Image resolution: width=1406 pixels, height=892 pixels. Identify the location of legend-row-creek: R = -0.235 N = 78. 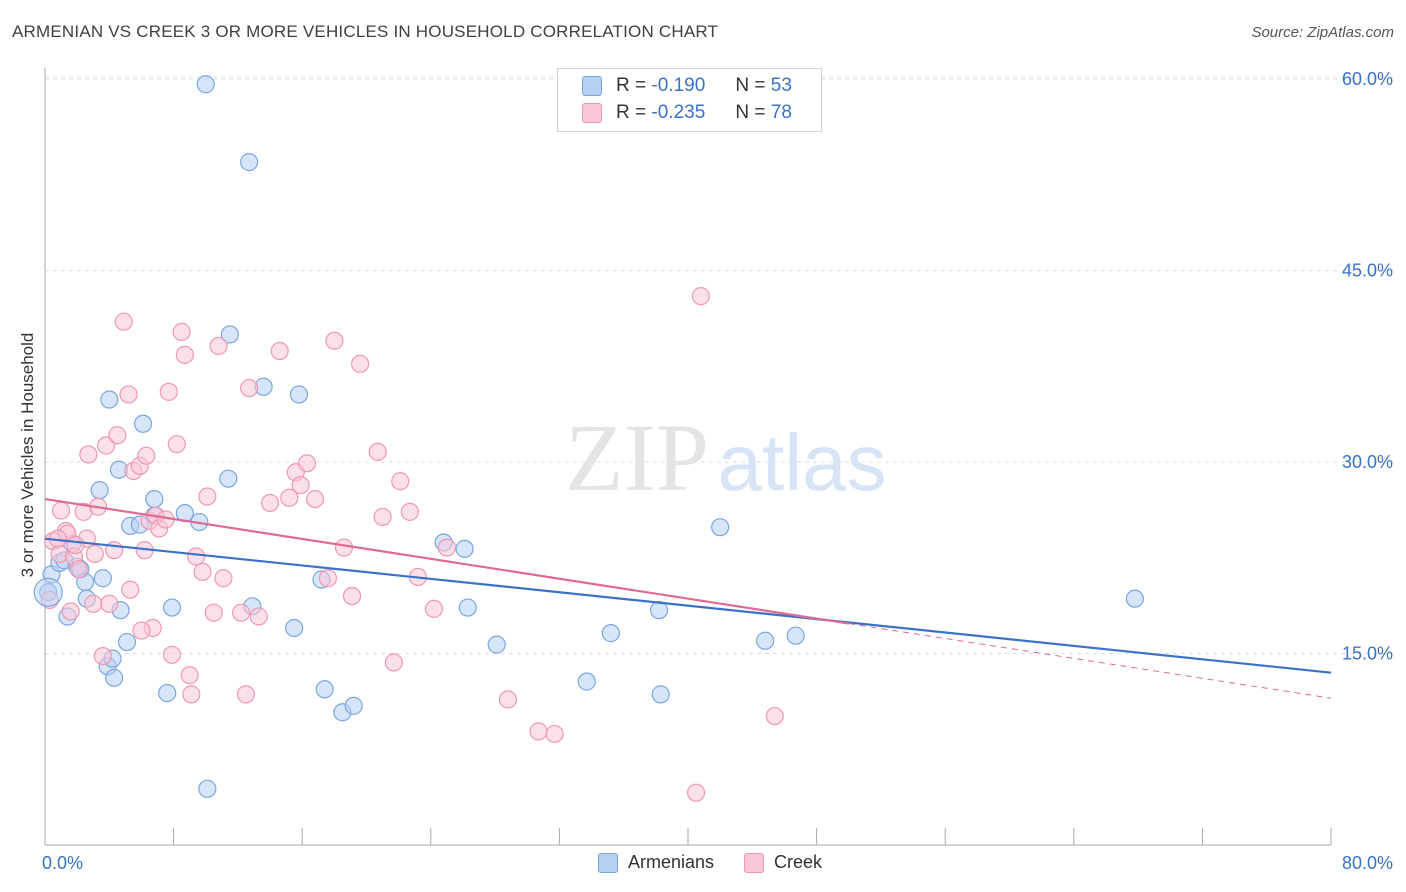
(687, 113).